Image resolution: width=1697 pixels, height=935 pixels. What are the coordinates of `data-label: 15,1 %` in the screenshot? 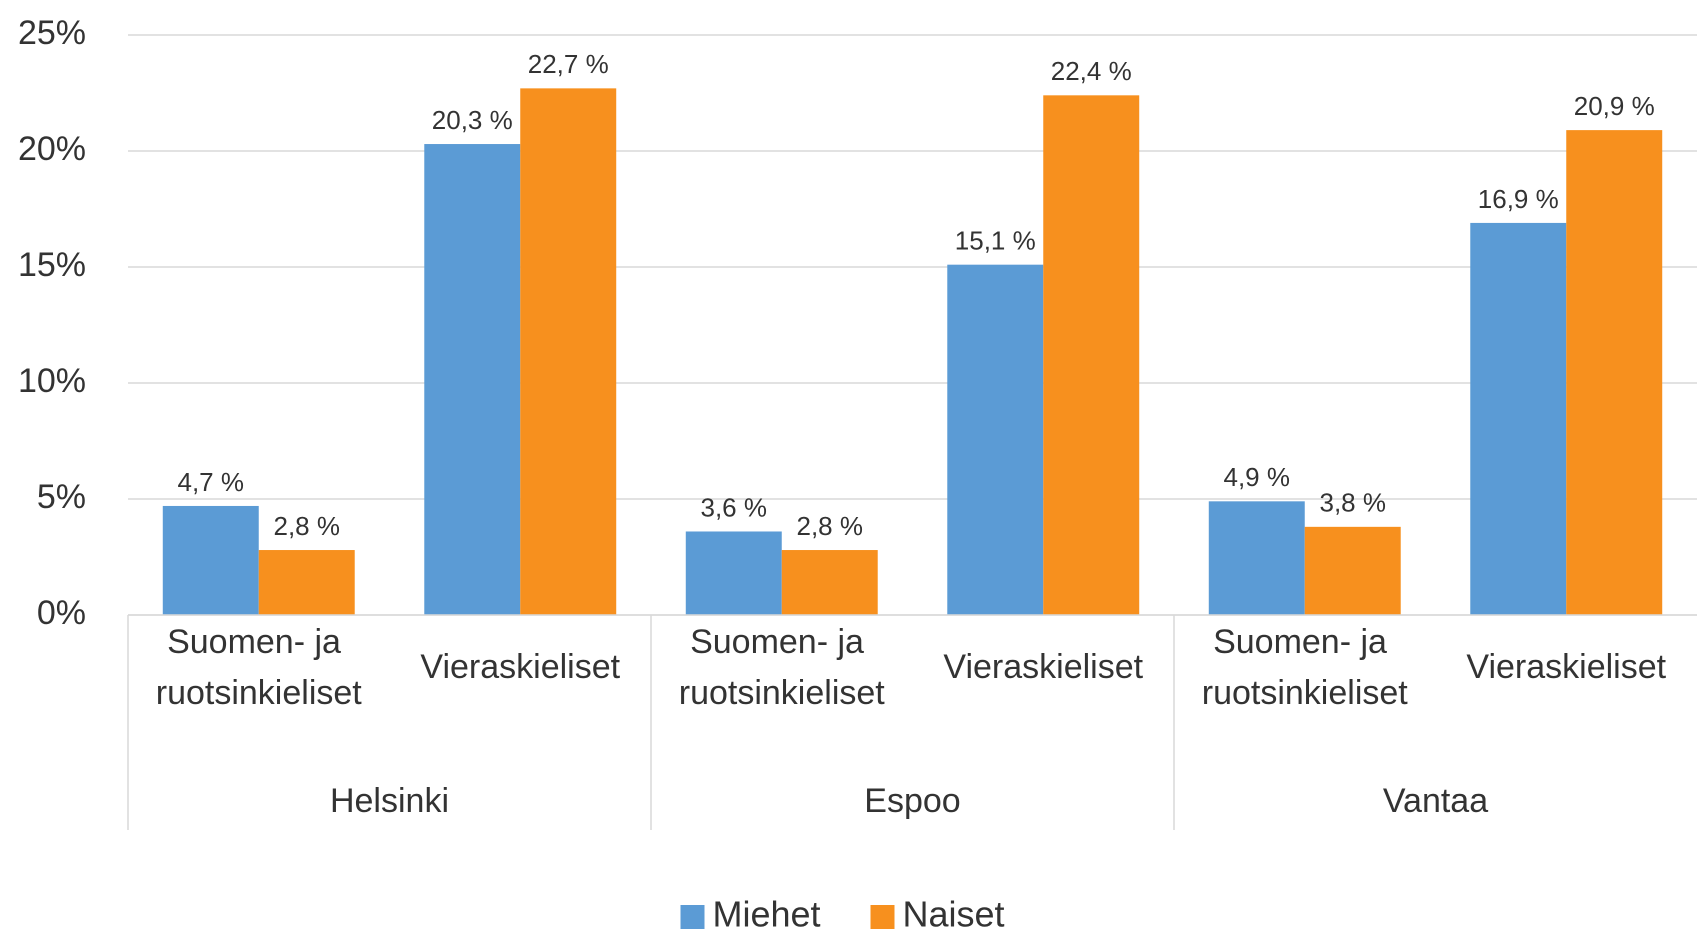 It's located at (995, 241).